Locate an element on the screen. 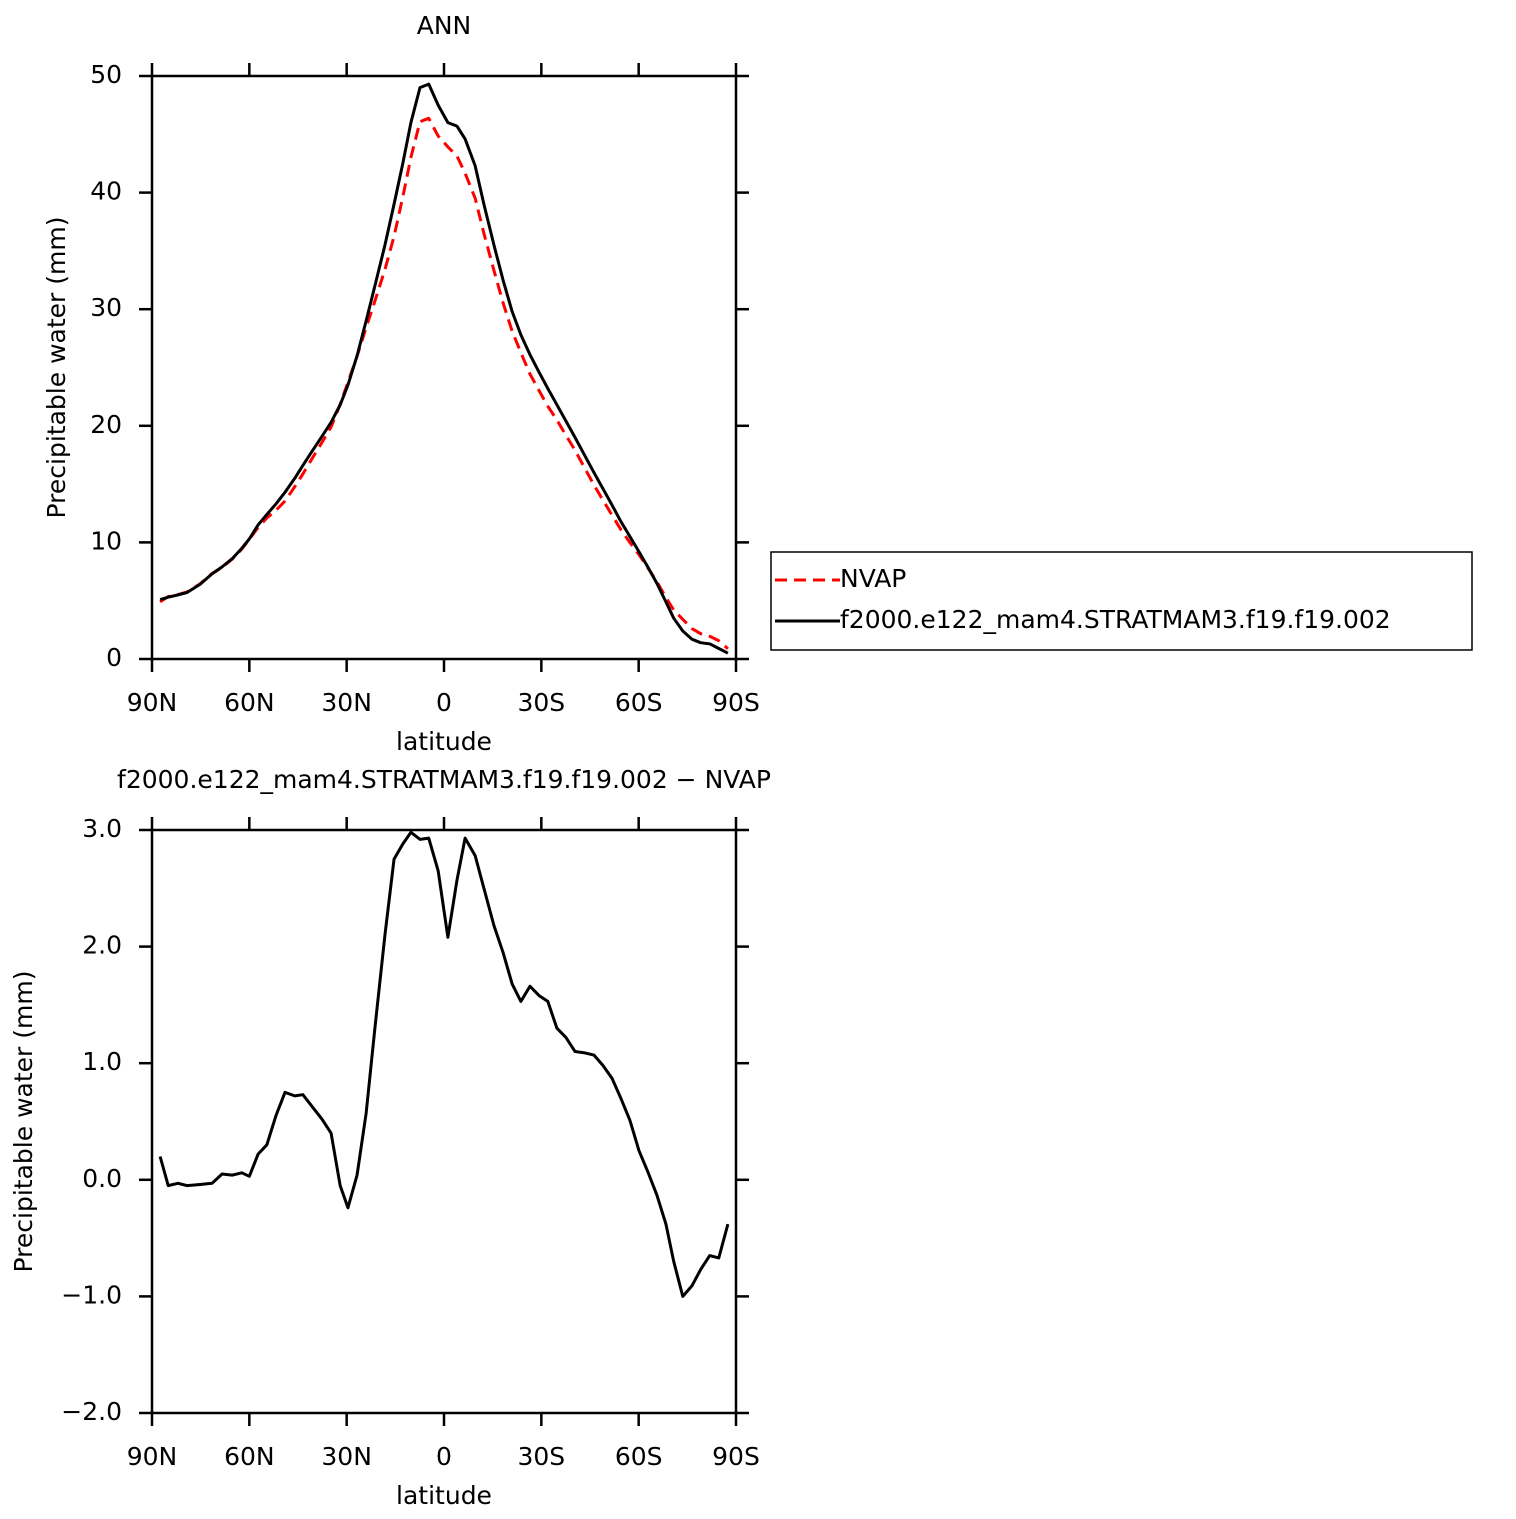  legend-label: NVAP is located at coordinates (873, 578).